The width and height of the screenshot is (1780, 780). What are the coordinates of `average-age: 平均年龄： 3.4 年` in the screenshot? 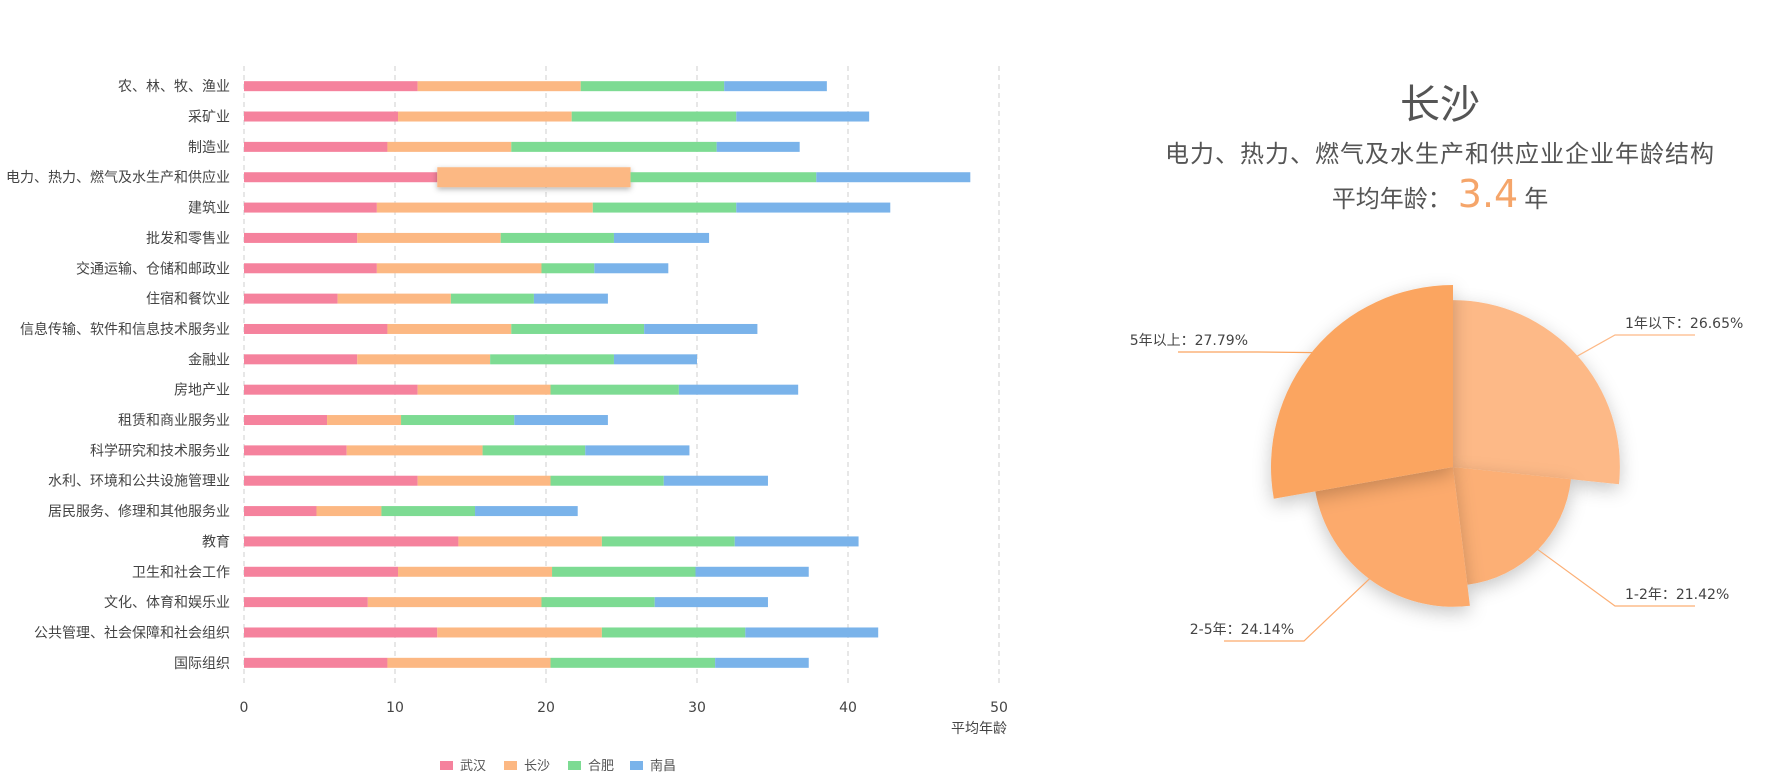 It's located at (1440, 194).